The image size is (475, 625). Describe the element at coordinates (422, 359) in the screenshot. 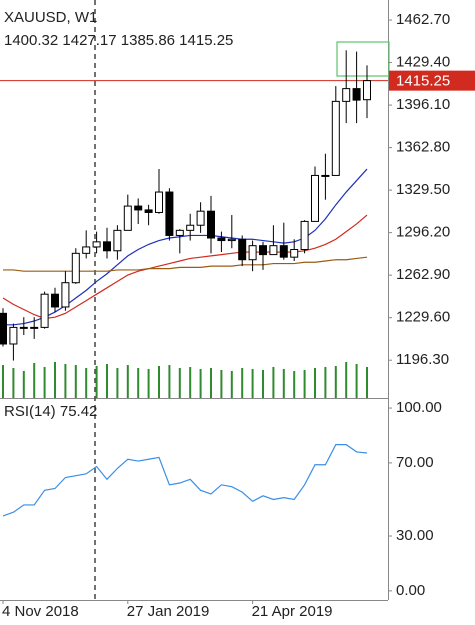

I see `y-tick-label: 1196.30` at that location.